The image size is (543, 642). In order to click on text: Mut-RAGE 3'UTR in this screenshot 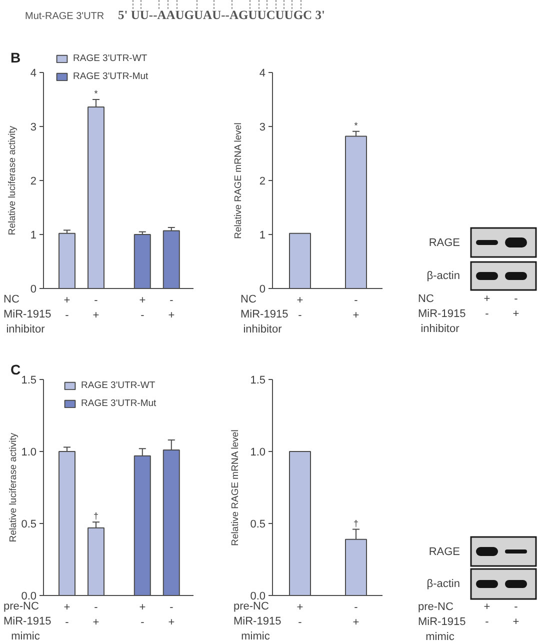, I will do `click(64, 17)`.